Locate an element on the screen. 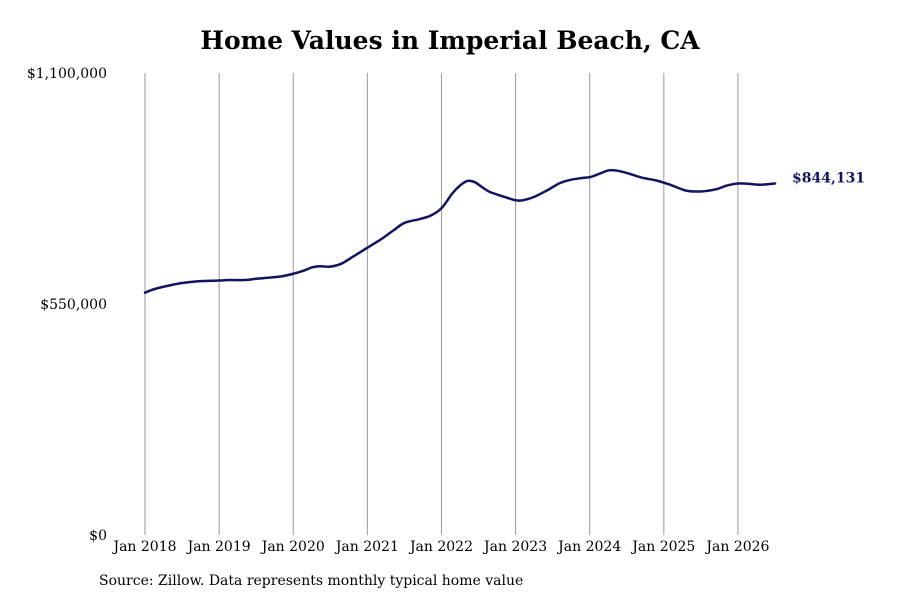  x-tick-label: Jan 2023 is located at coordinates (514, 547).